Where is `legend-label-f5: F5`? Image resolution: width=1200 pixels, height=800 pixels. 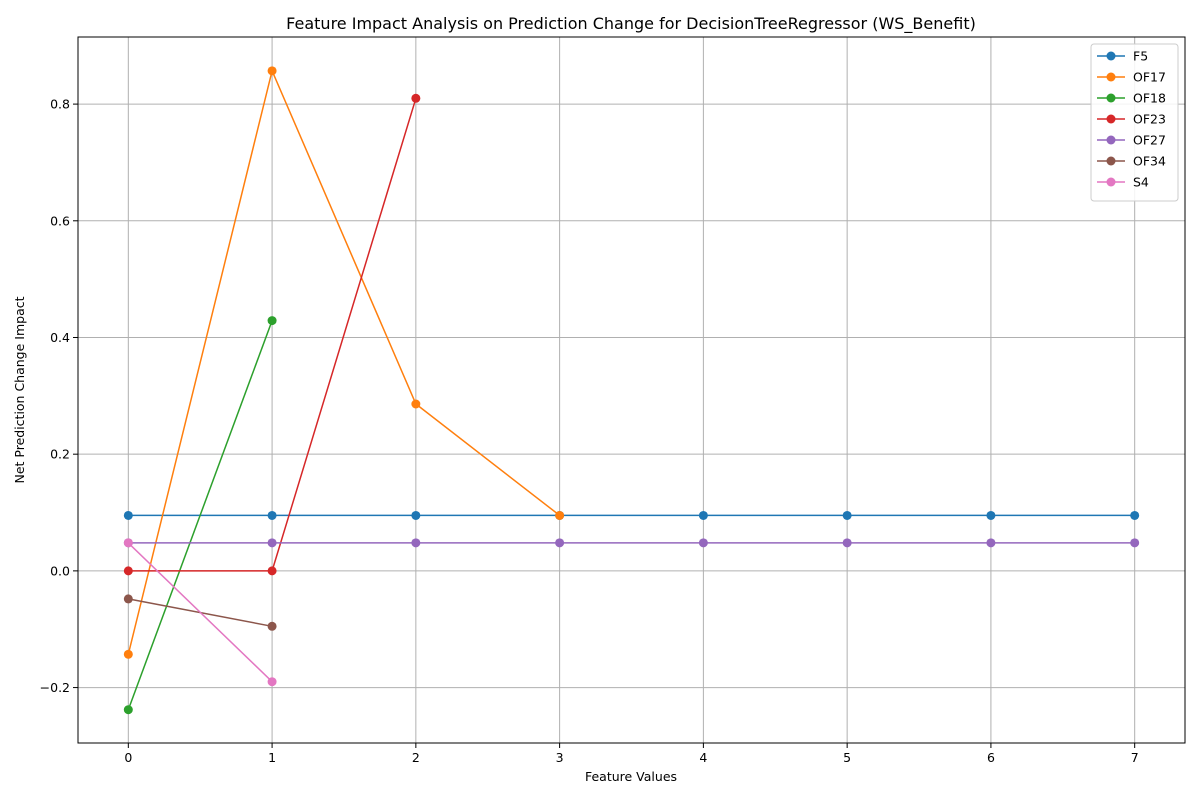
legend-label-f5: F5 is located at coordinates (1140, 56).